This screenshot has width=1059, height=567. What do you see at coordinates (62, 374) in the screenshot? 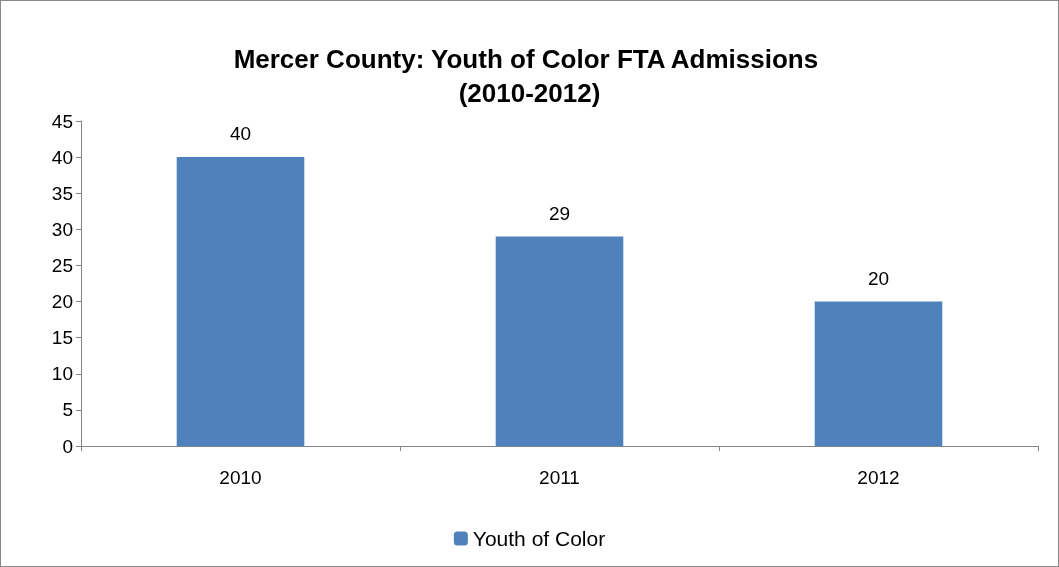
I see `y-tick-label: 10` at bounding box center [62, 374].